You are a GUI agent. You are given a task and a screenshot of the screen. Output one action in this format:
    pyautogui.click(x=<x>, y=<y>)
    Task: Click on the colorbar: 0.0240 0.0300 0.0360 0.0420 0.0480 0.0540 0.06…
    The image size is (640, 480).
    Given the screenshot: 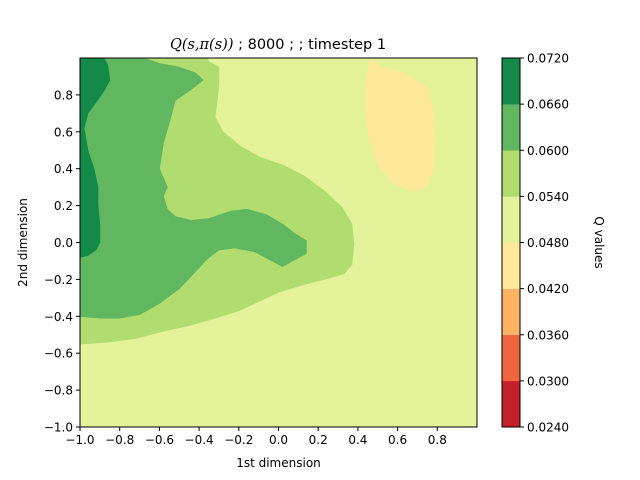 What is the action you would take?
    pyautogui.click(x=553, y=243)
    